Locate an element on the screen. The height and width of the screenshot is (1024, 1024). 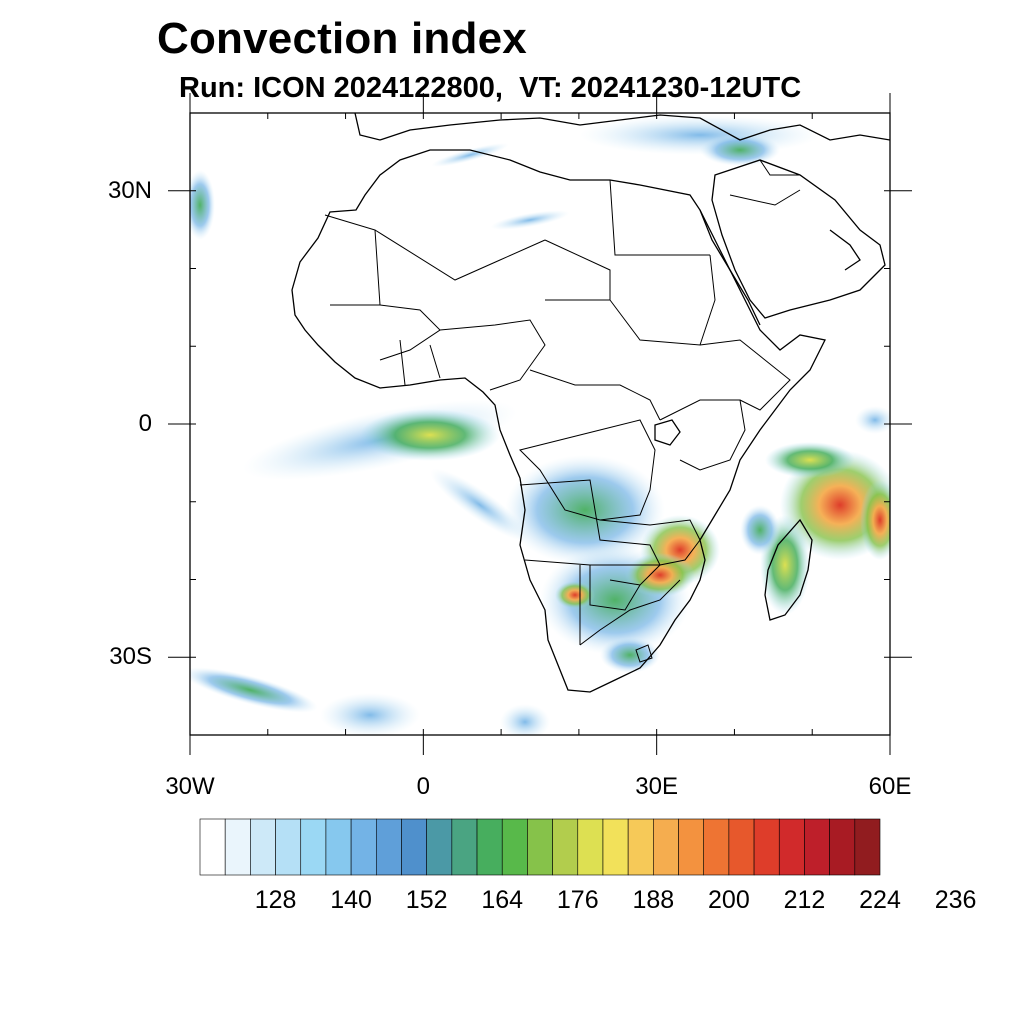
border-libya-egypt is located at coordinates (659, 217).